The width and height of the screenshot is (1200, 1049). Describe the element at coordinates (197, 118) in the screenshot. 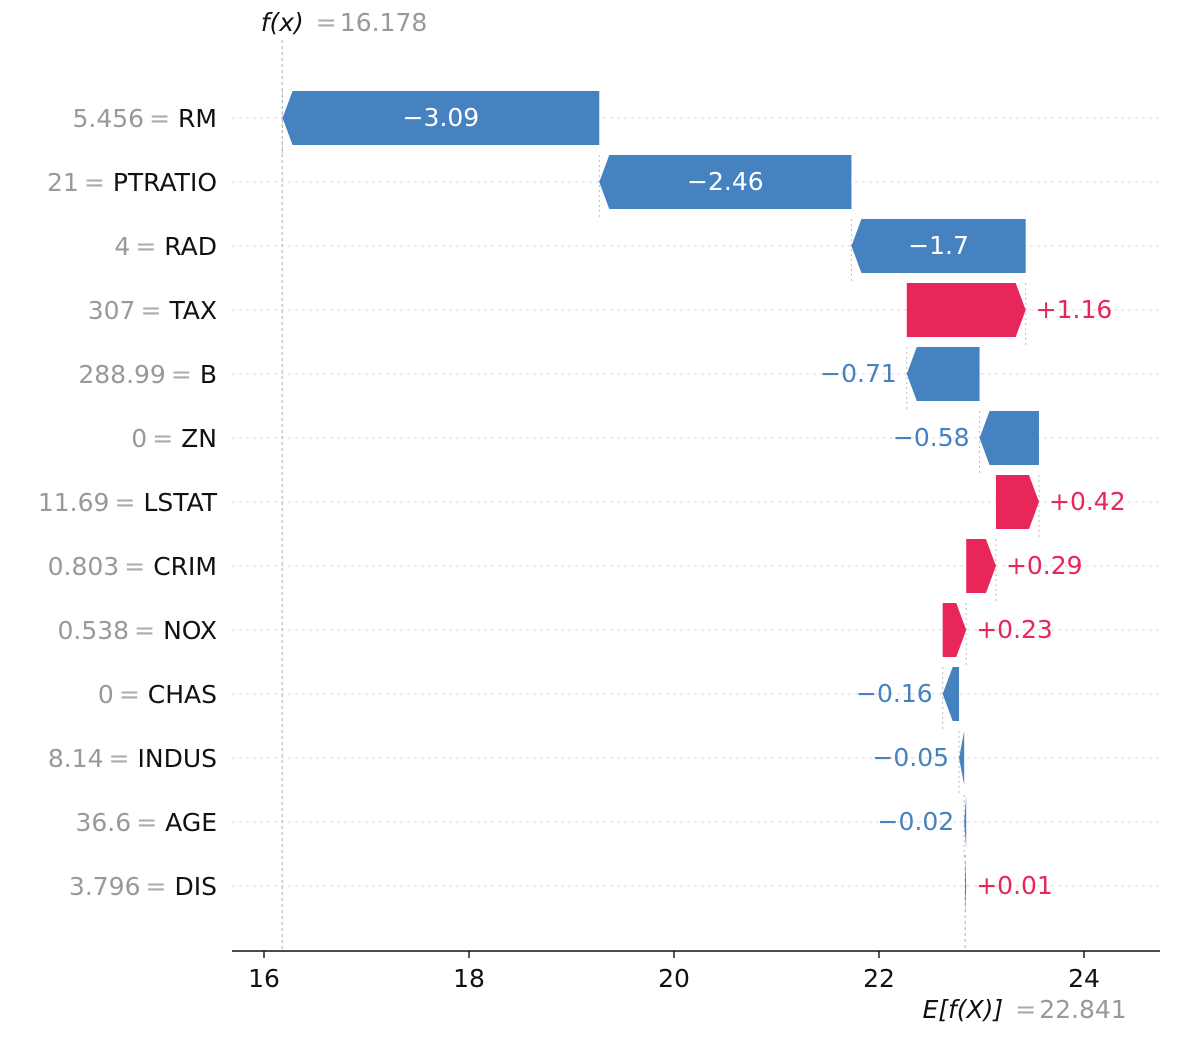

I see `feature-name: RM` at that location.